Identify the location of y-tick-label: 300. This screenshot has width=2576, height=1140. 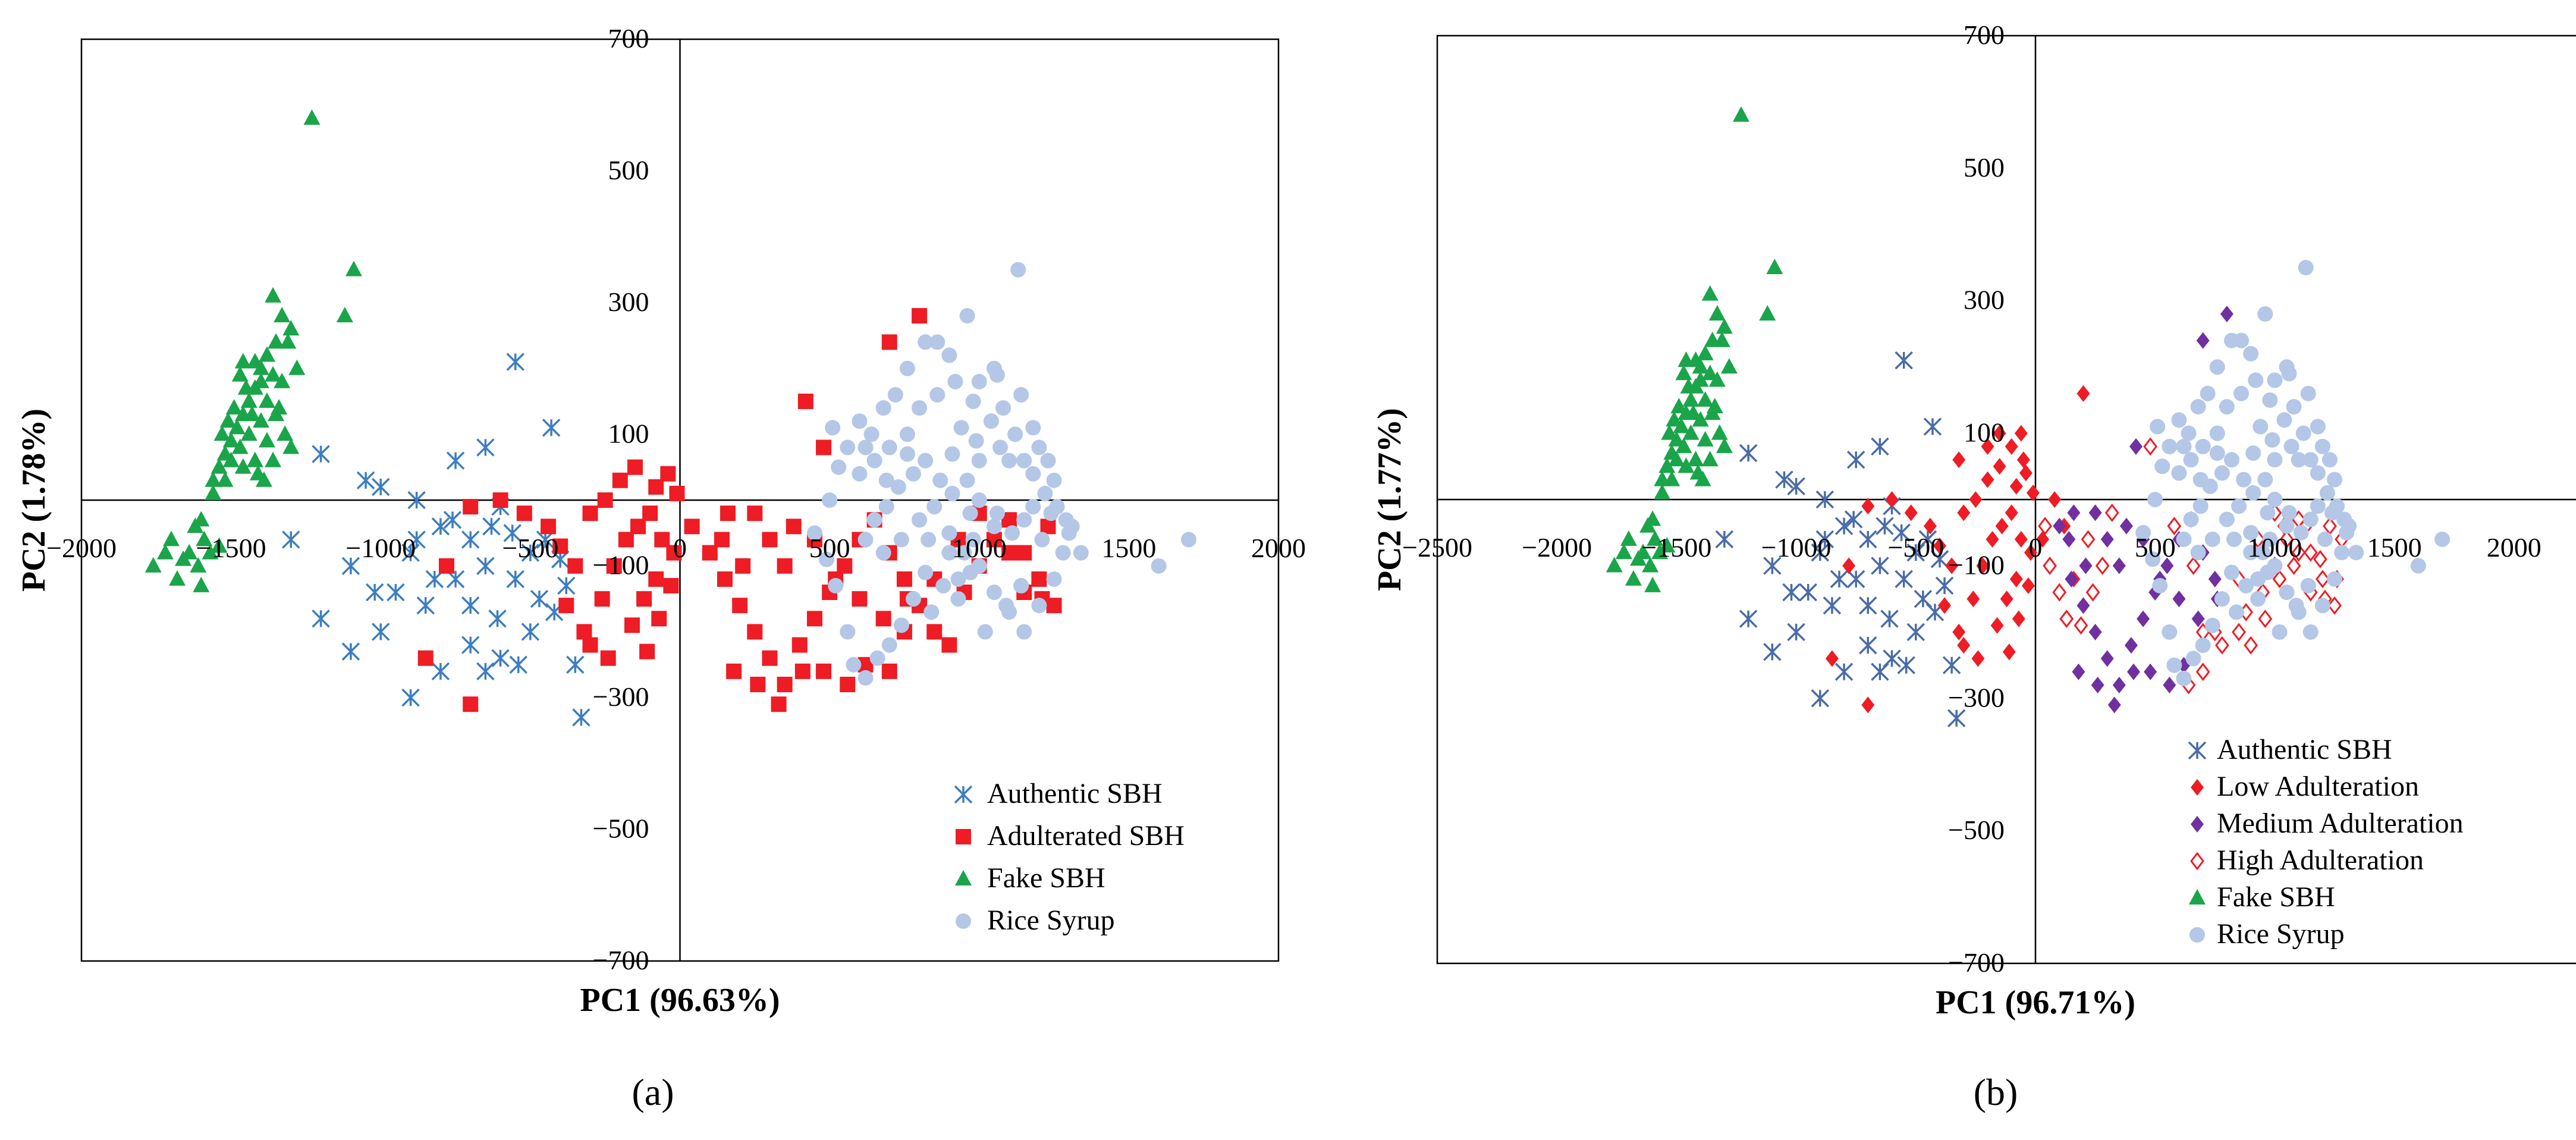
(628, 302).